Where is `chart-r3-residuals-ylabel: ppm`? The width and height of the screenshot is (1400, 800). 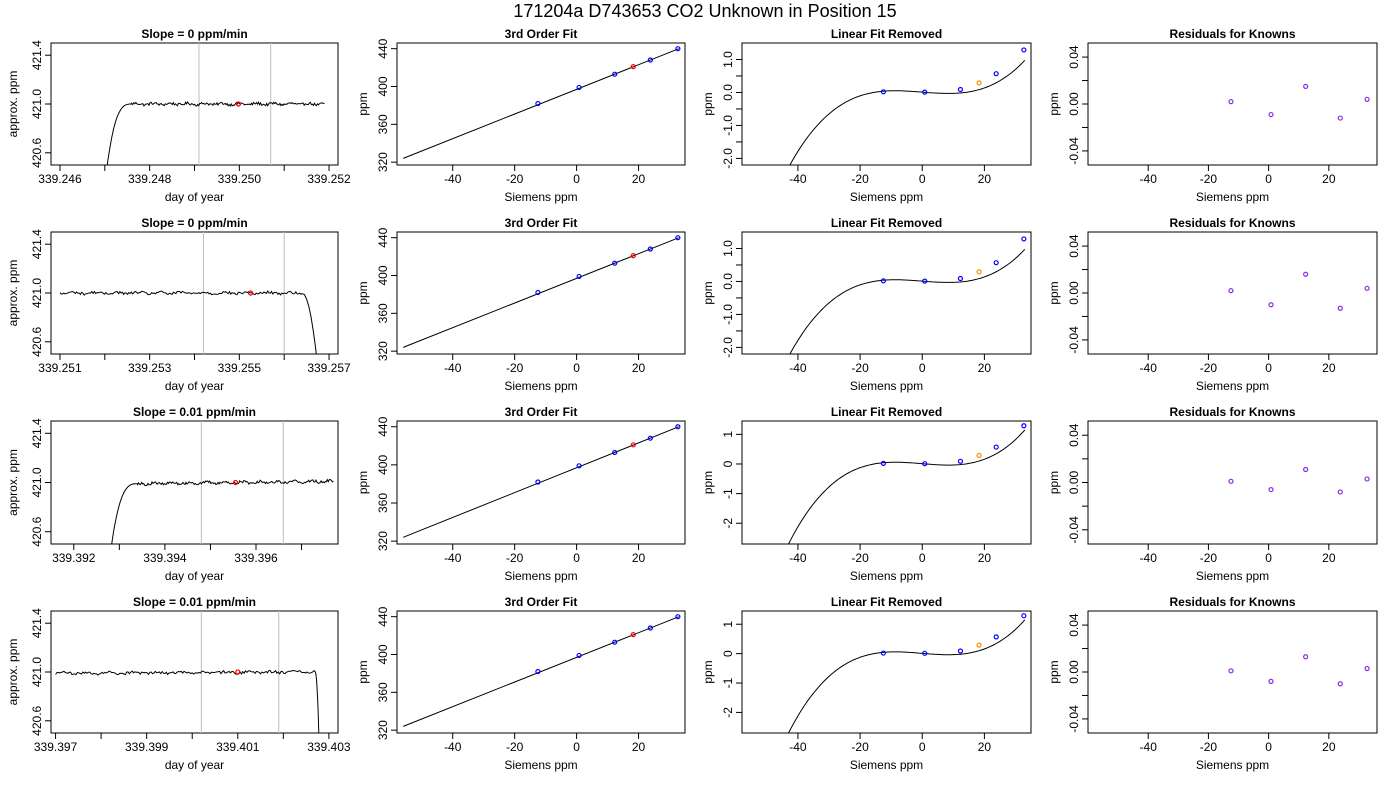 chart-r3-residuals-ylabel: ppm is located at coordinates (1054, 482).